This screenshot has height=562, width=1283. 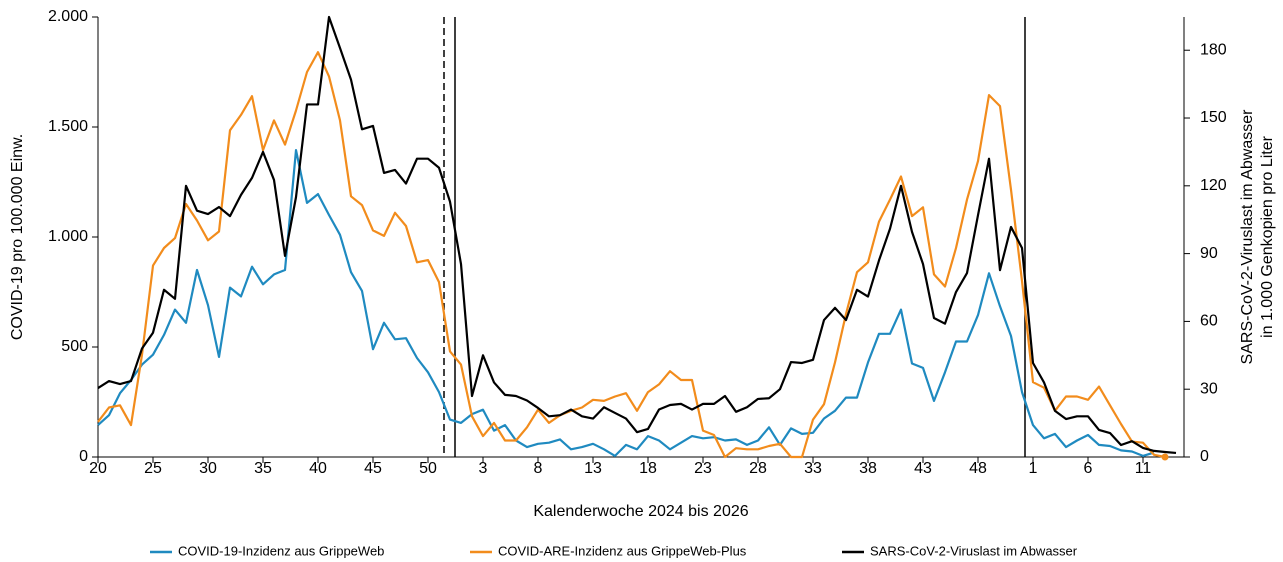 What do you see at coordinates (1213, 49) in the screenshot?
I see `y2-tick-label: 180` at bounding box center [1213, 49].